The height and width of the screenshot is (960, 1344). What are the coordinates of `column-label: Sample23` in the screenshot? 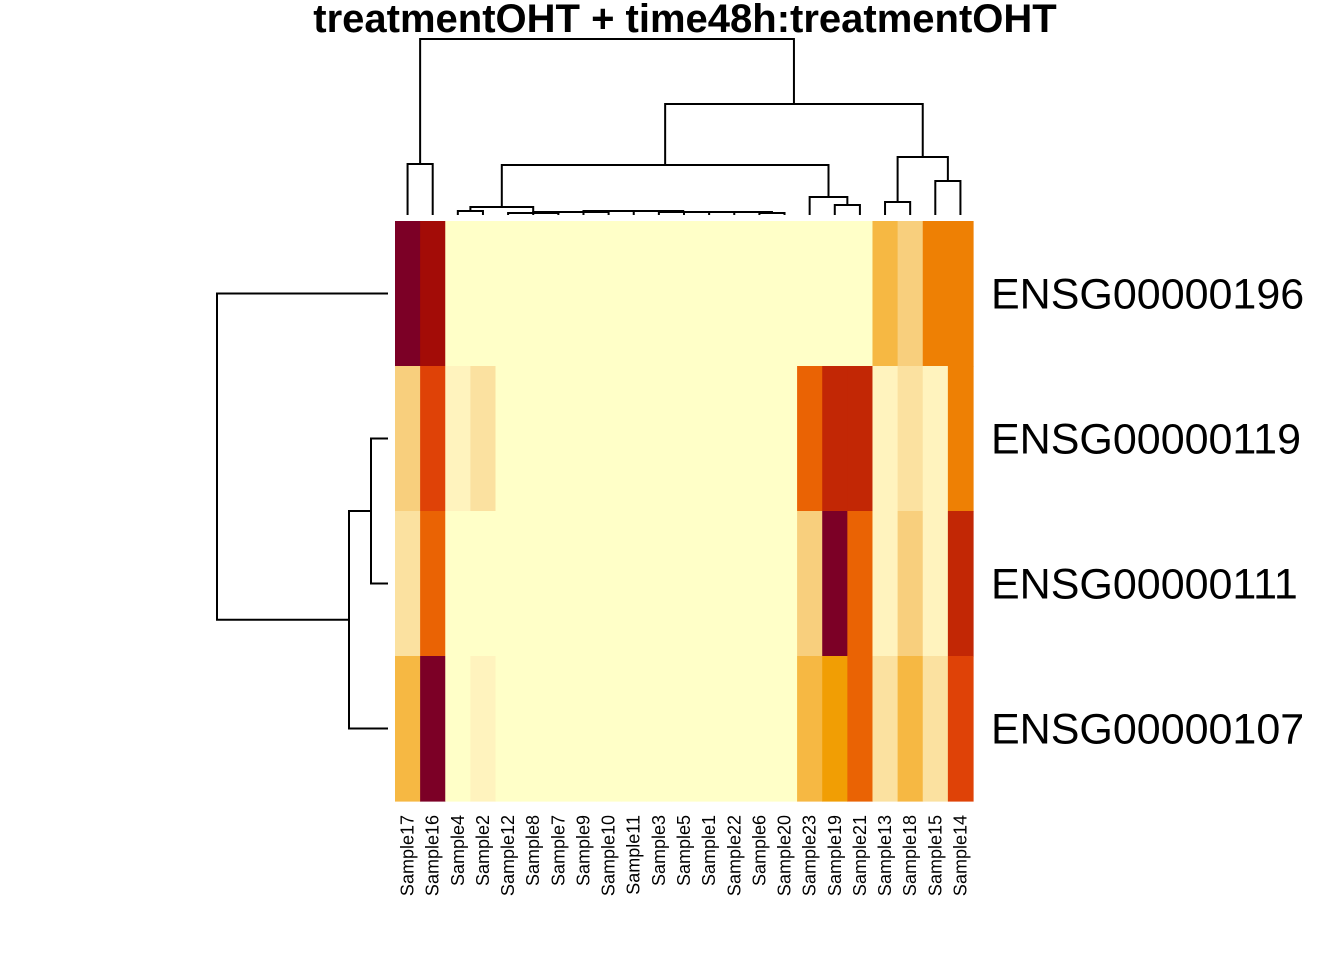 It's located at (810, 855).